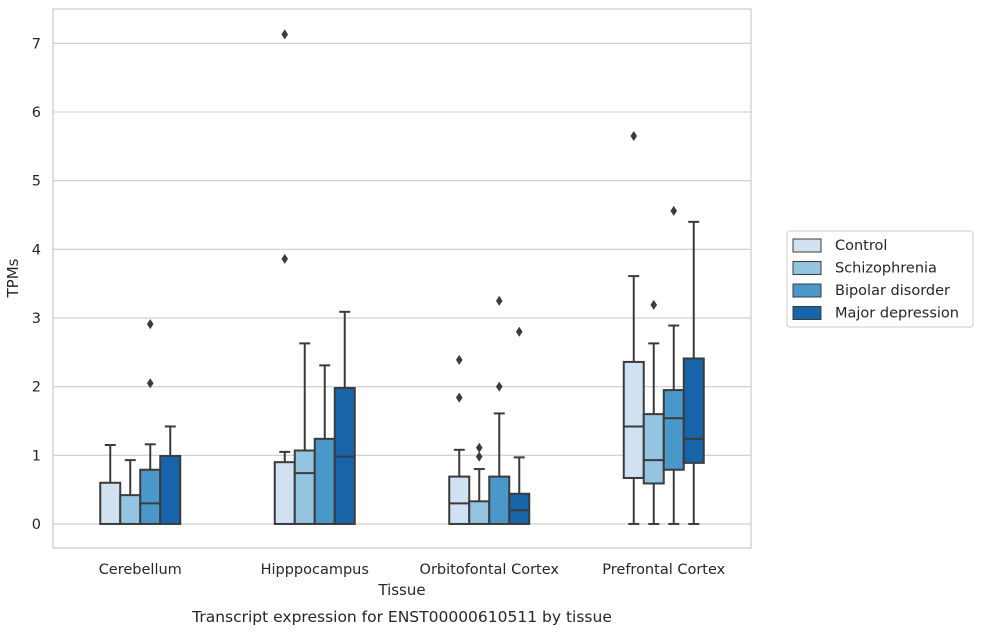 This screenshot has height=634, width=983. I want to click on legend-frame, so click(880, 279).